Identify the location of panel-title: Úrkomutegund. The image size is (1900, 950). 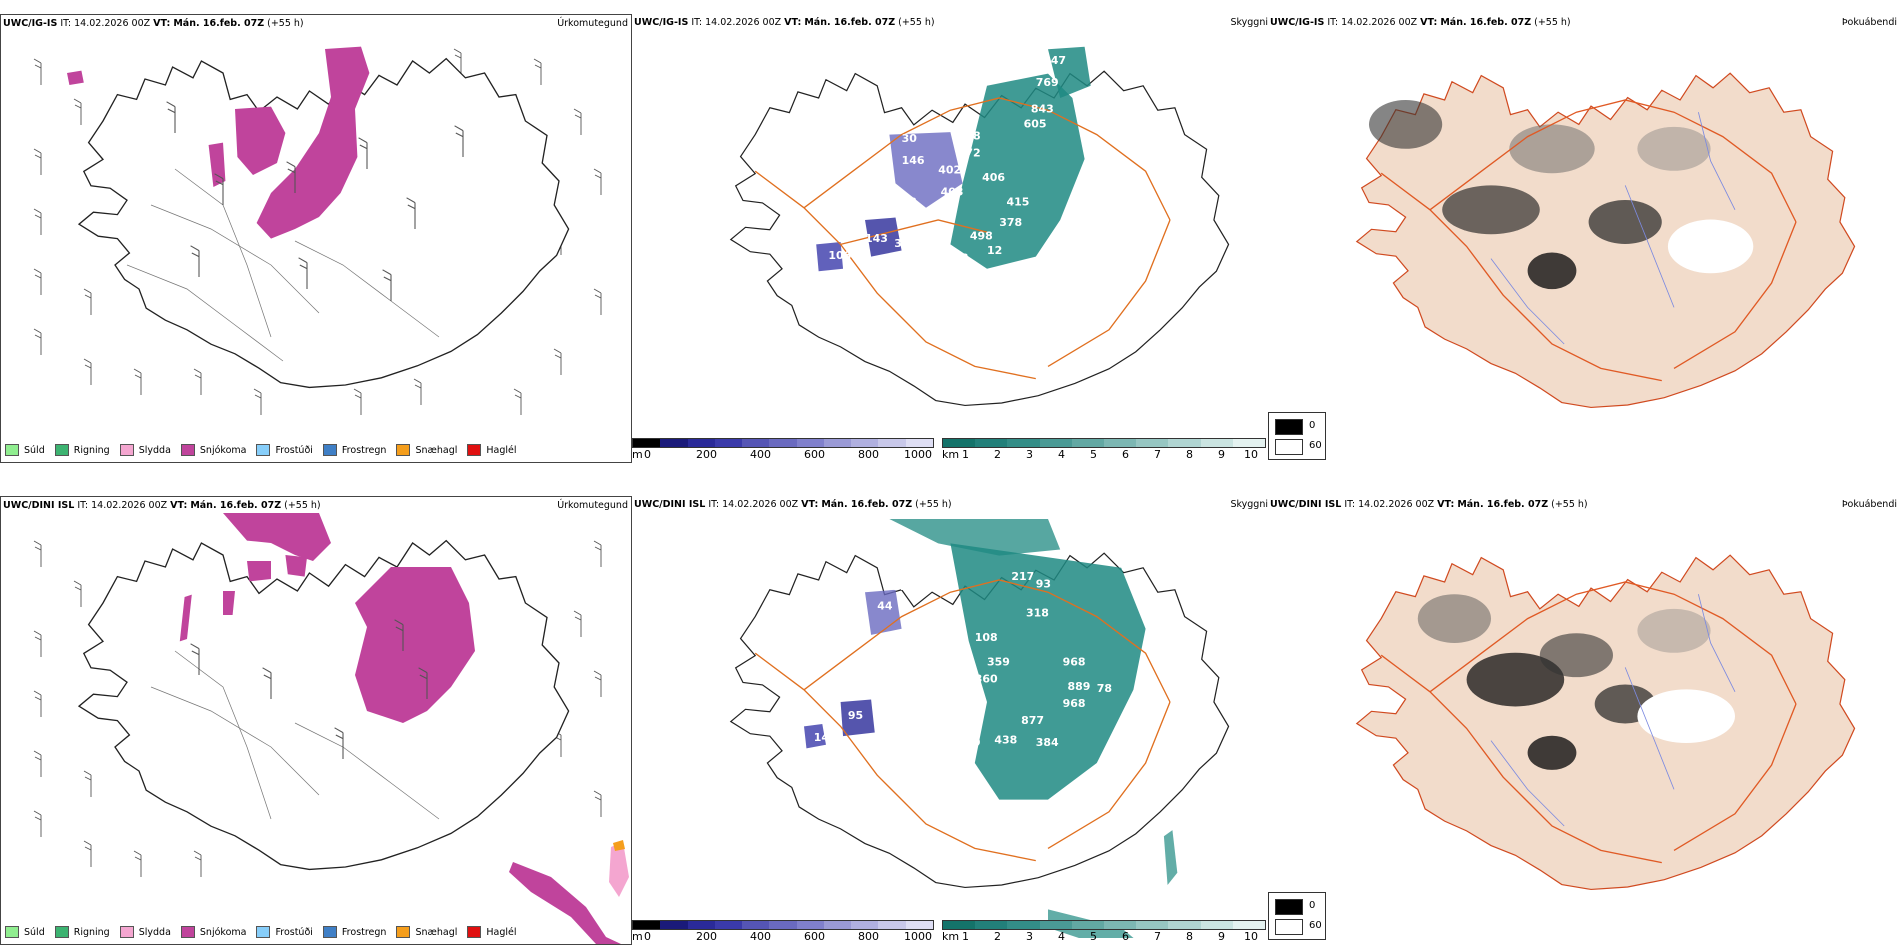
(592, 505).